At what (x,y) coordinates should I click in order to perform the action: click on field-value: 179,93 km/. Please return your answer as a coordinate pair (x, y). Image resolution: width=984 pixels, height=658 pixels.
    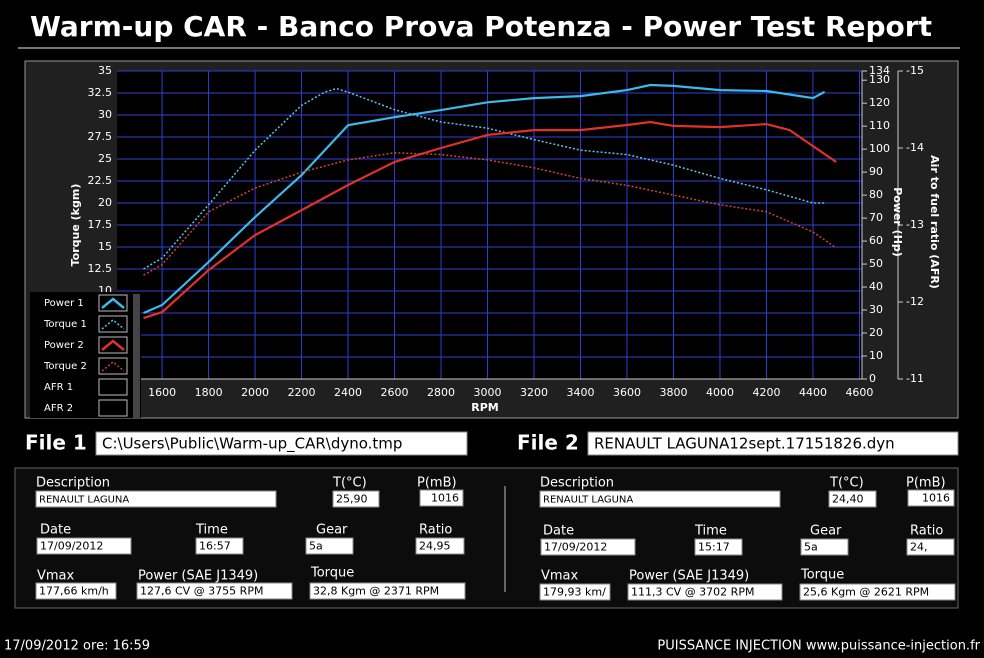
    Looking at the image, I should click on (574, 592).